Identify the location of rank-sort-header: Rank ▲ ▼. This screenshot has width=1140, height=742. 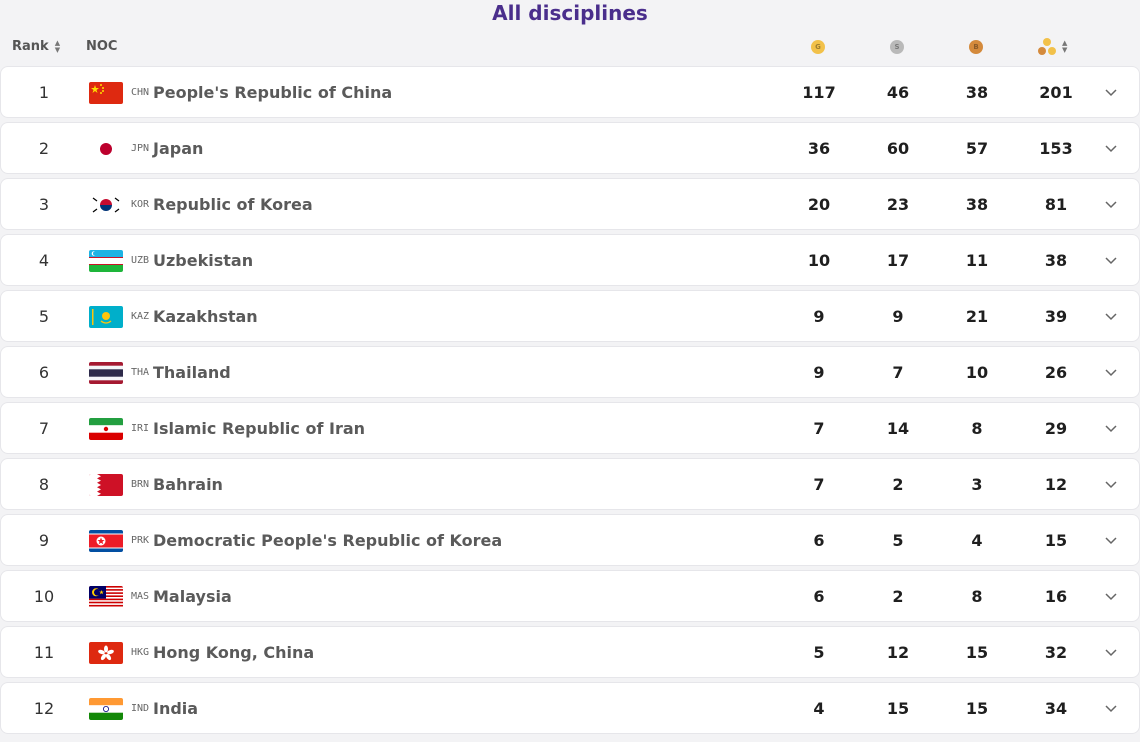
(36, 46).